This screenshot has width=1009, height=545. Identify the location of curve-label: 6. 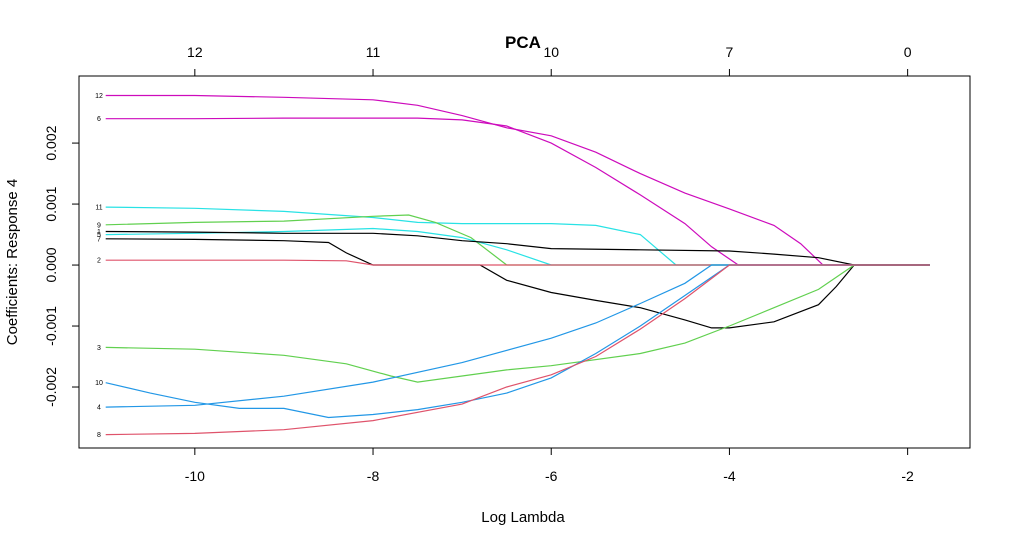
(99, 119).